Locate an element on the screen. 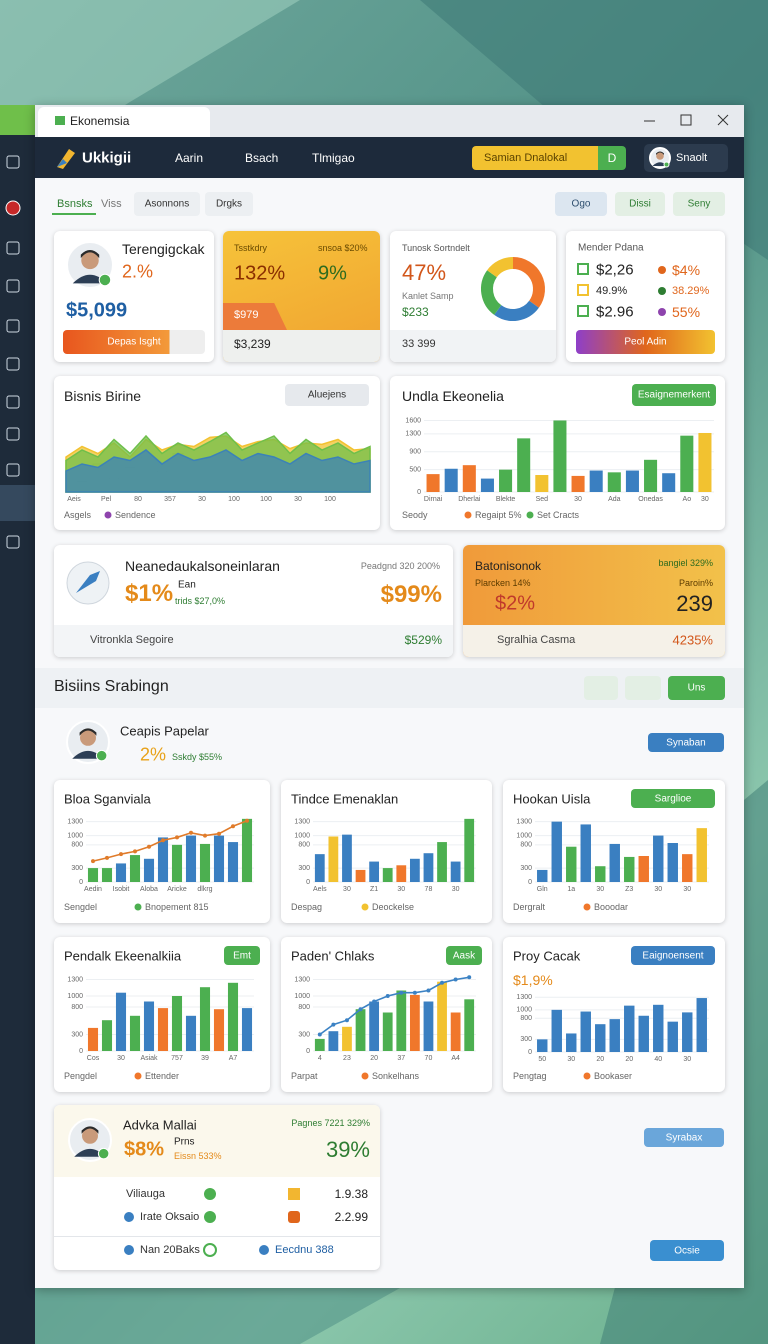  label: Kanlet Samp is located at coordinates (428, 296).